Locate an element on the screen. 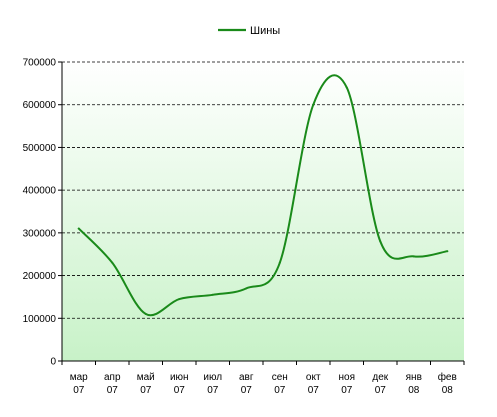  legend: Шины is located at coordinates (249, 31).